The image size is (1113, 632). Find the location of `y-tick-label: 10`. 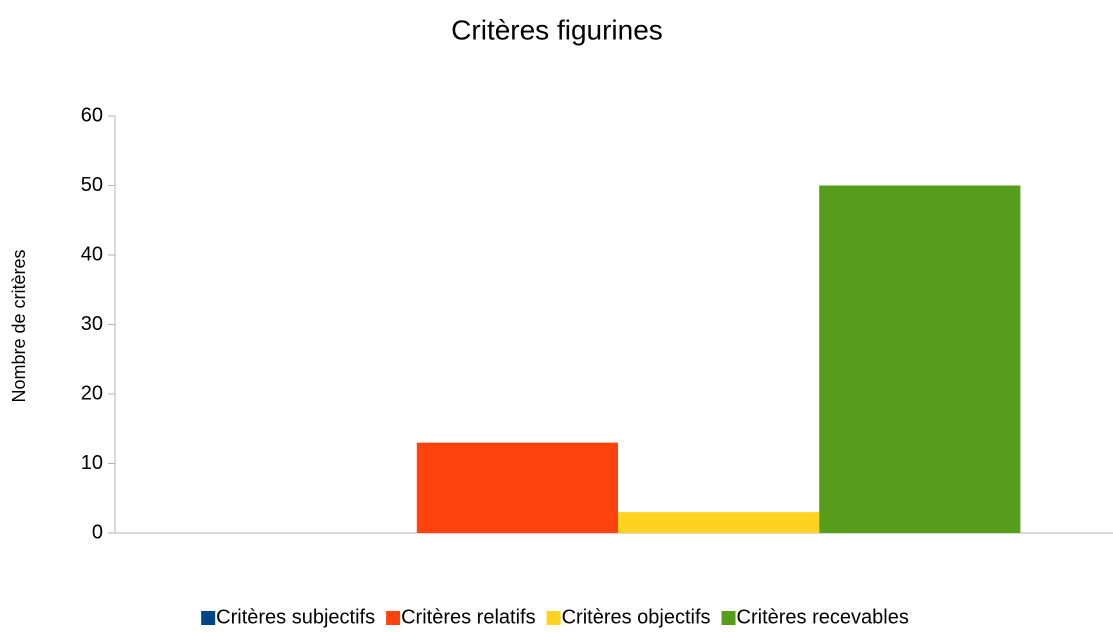

y-tick-label: 10 is located at coordinates (92, 463).